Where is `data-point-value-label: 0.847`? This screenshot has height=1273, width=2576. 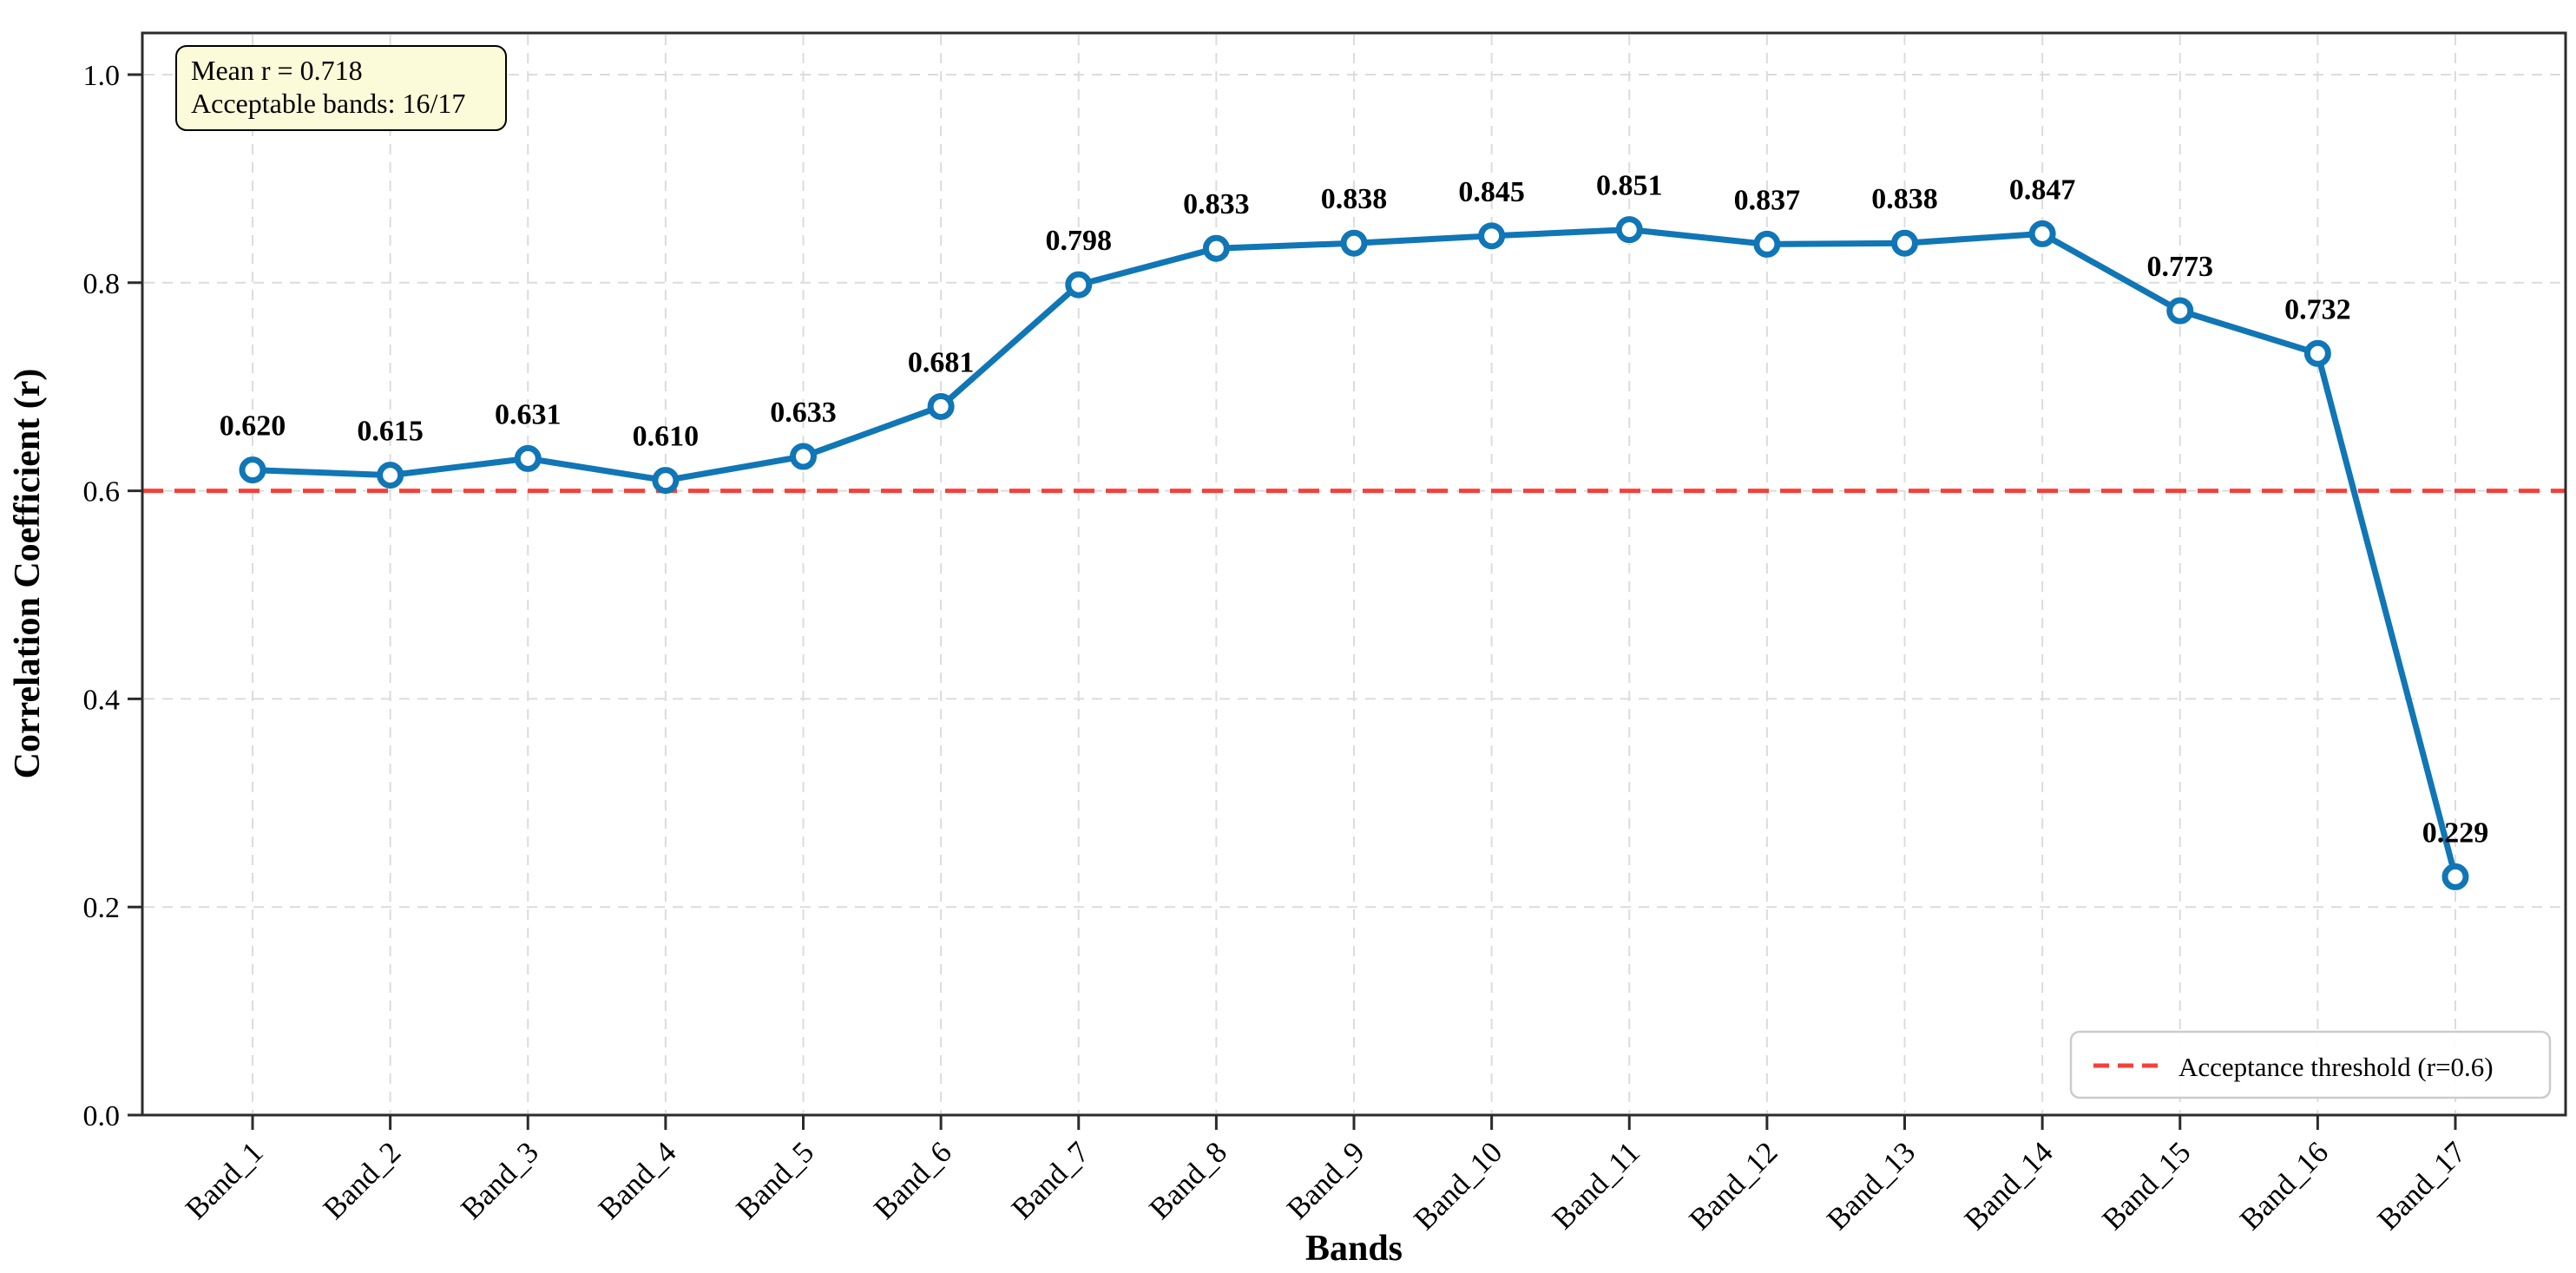
data-point-value-label: 0.847 is located at coordinates (2043, 190).